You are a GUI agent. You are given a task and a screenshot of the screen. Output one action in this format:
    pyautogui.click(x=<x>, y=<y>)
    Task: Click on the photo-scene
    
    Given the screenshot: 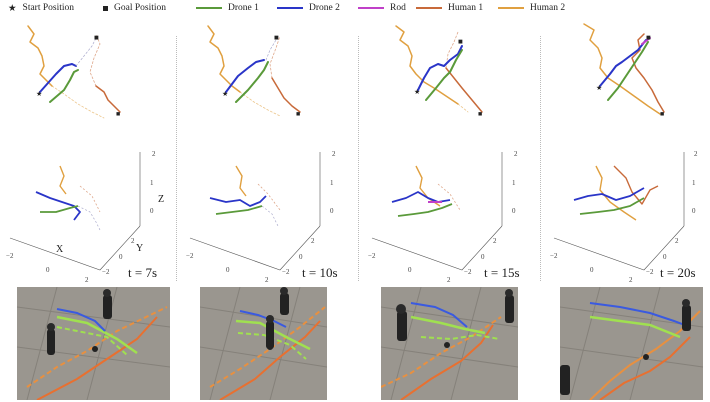 What is the action you would take?
    pyautogui.click(x=631, y=343)
    